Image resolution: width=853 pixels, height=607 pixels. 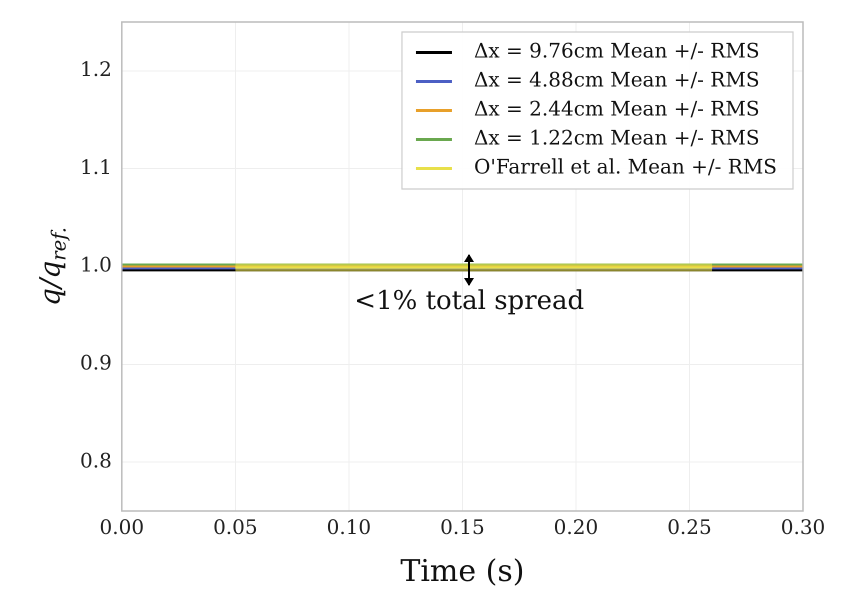 What do you see at coordinates (803, 527) in the screenshot?
I see `x-tick-label: 0.30` at bounding box center [803, 527].